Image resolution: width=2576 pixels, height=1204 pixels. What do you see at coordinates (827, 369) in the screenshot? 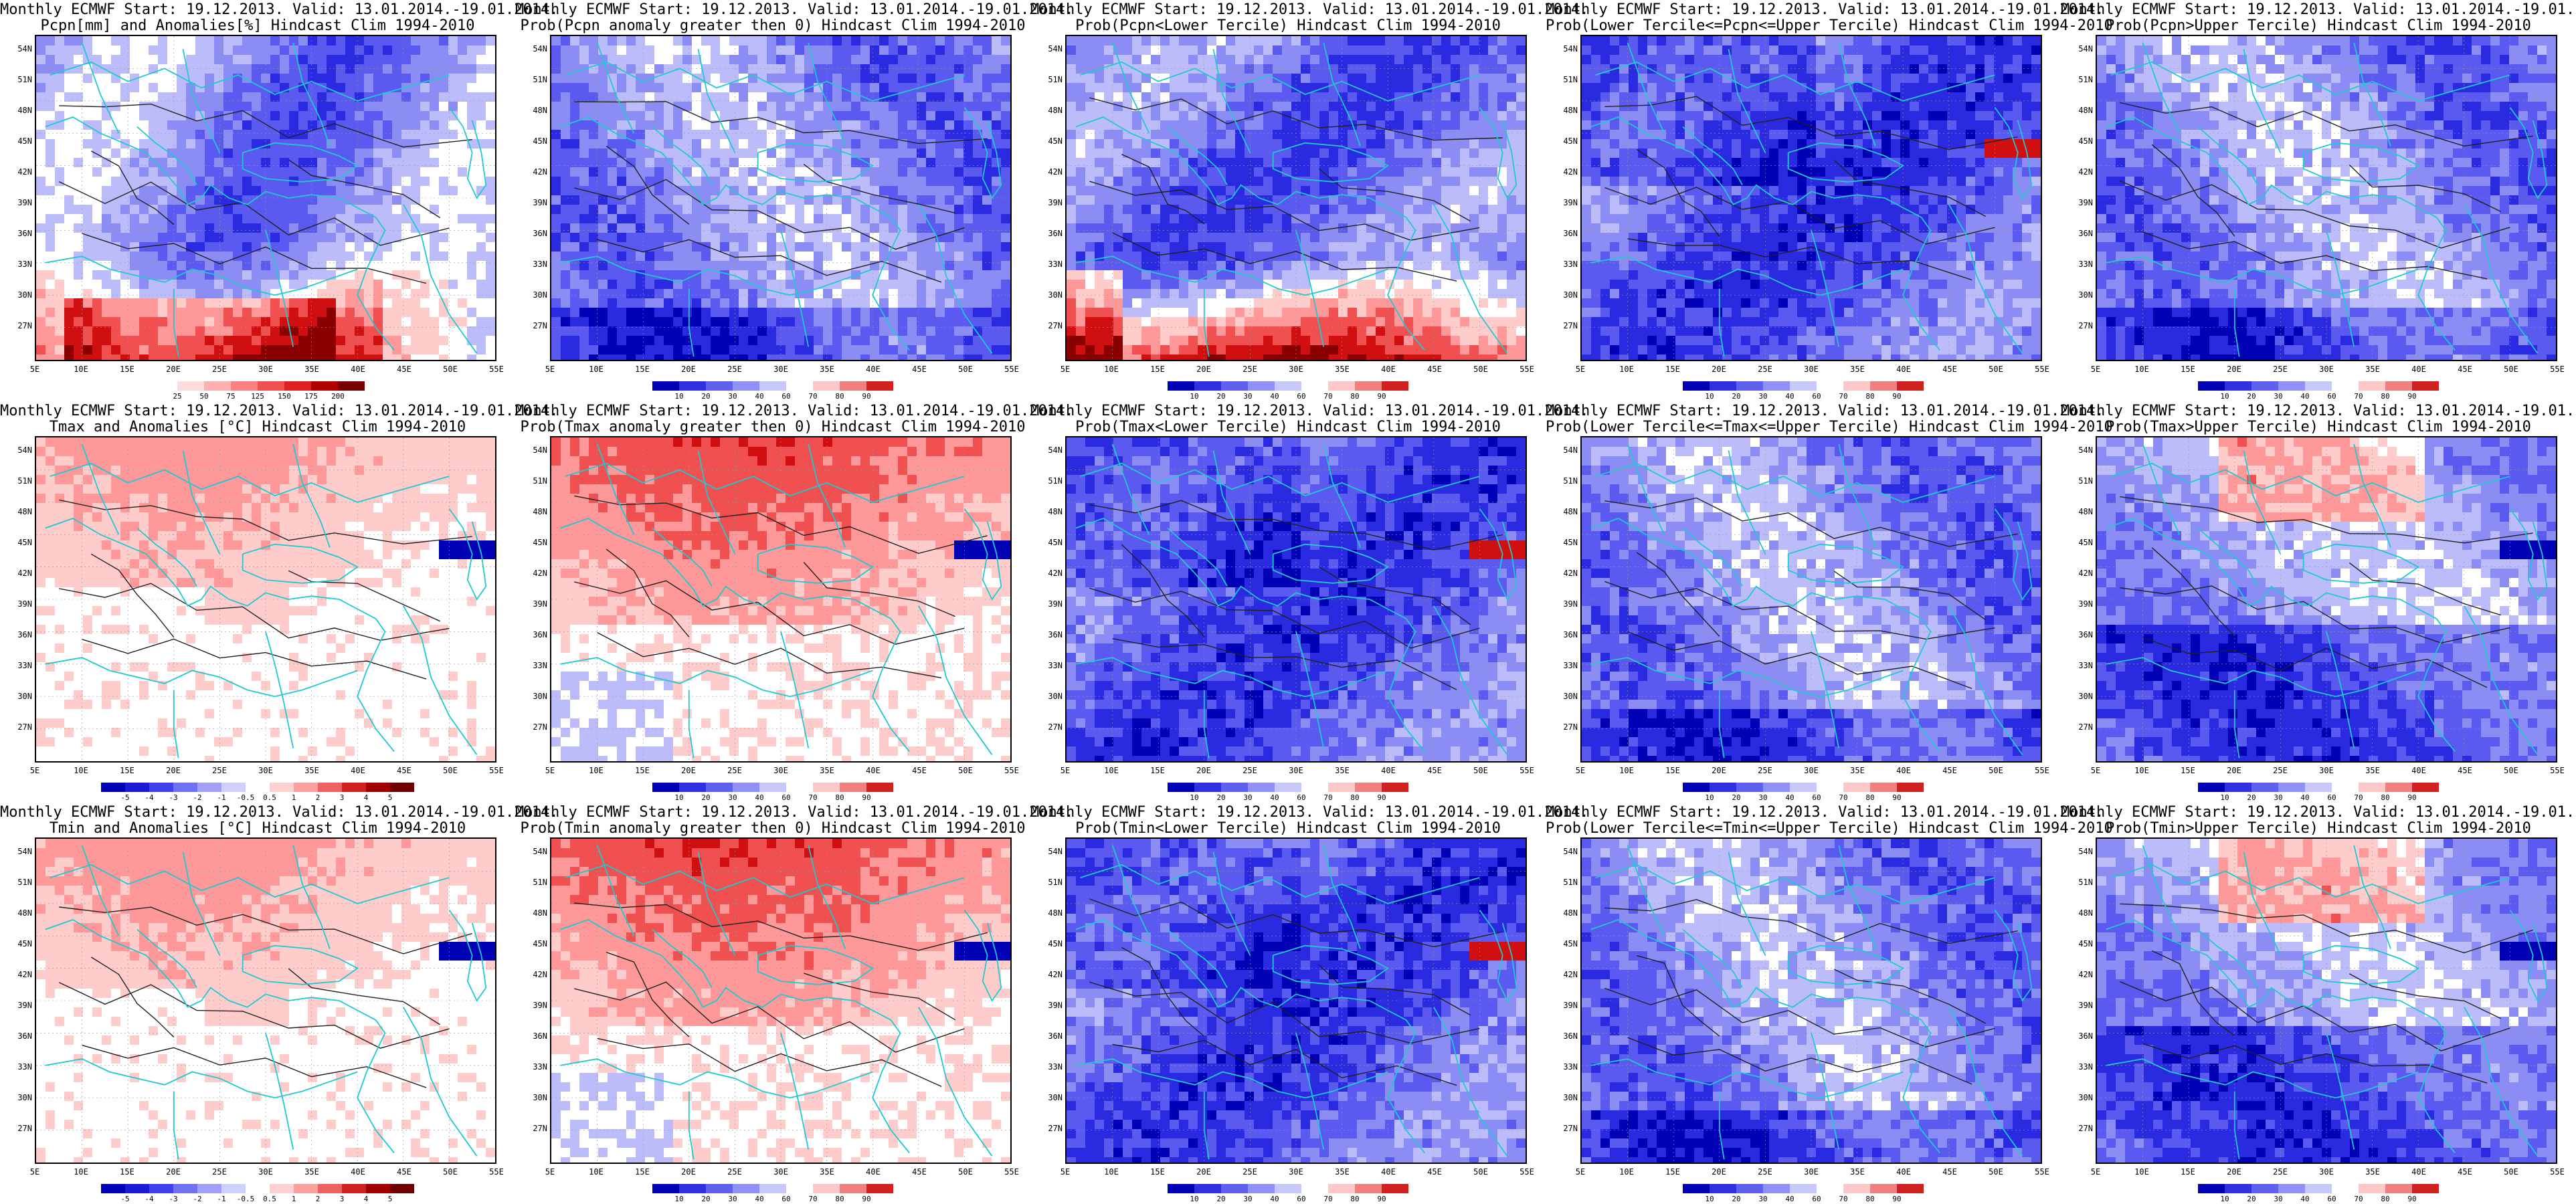
I see `longitude-label: 35E` at bounding box center [827, 369].